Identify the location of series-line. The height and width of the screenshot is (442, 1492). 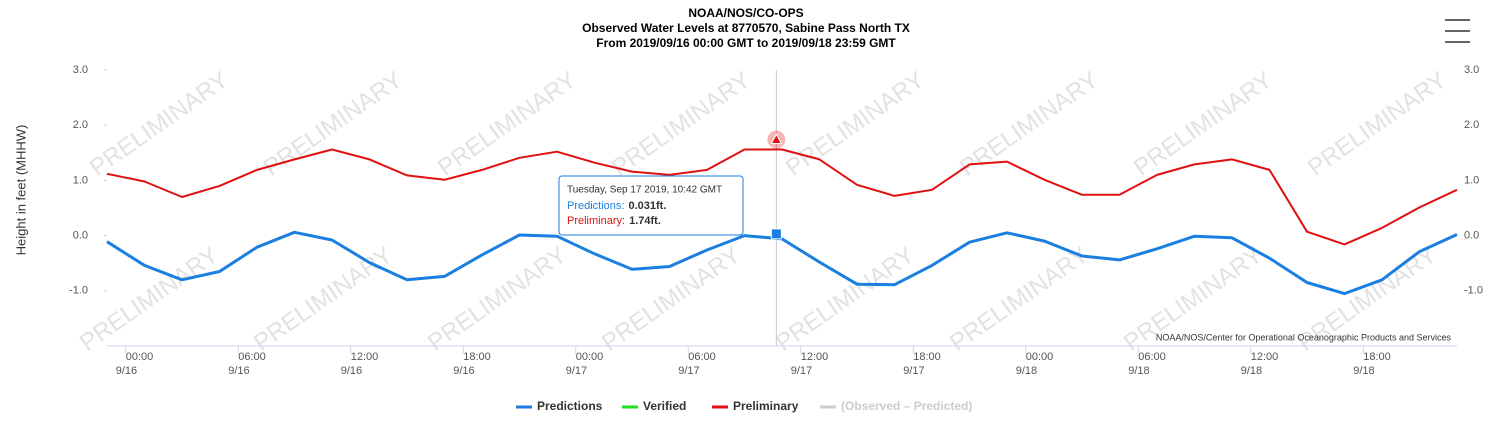
(782, 263).